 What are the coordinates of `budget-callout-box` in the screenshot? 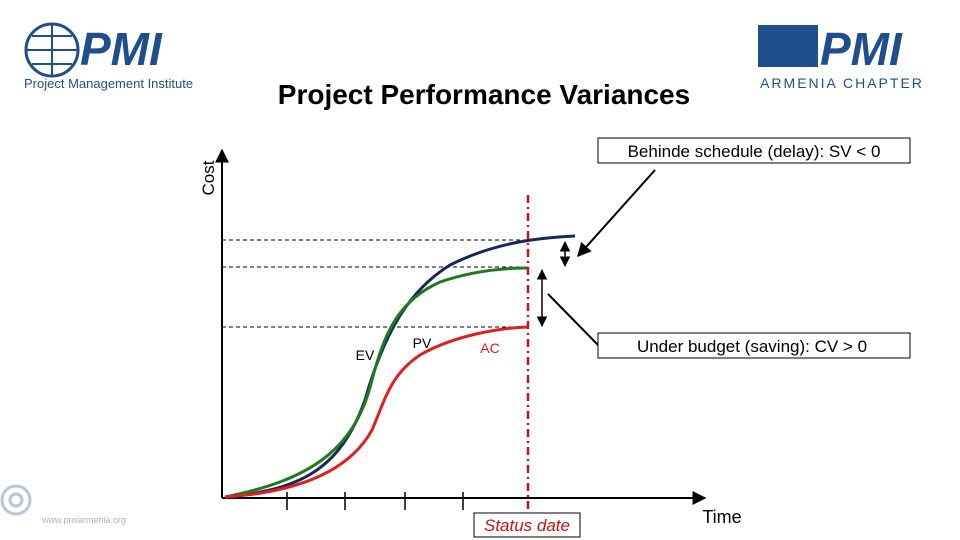 It's located at (754, 345).